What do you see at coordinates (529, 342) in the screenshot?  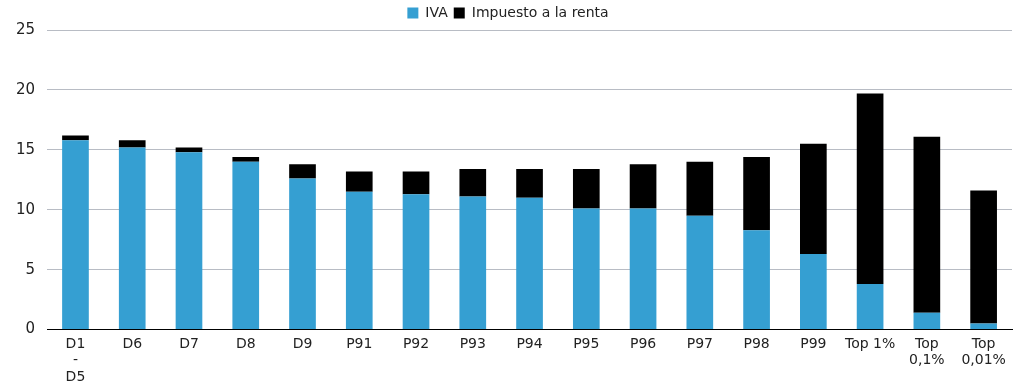 I see `x-tick-label: P94` at bounding box center [529, 342].